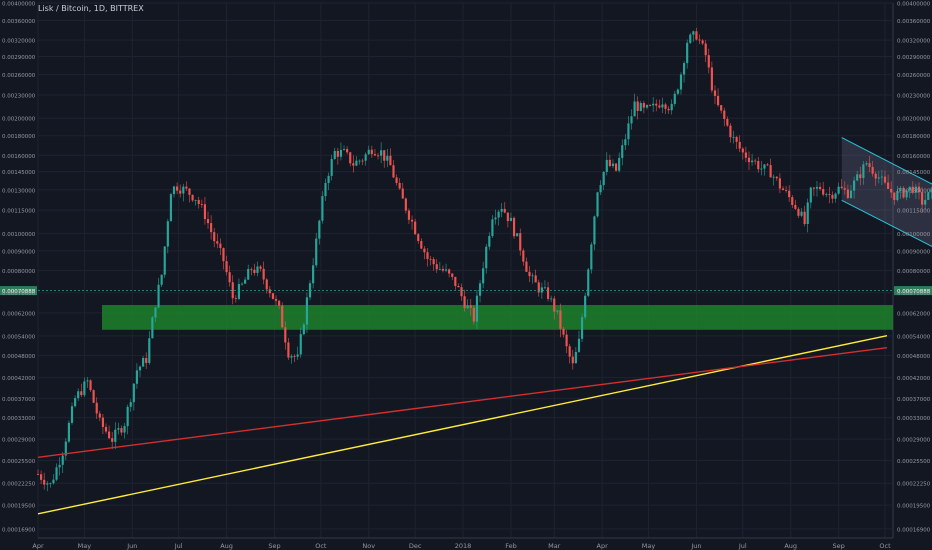 Image resolution: width=932 pixels, height=550 pixels. I want to click on current-price-tag-left, so click(18, 291).